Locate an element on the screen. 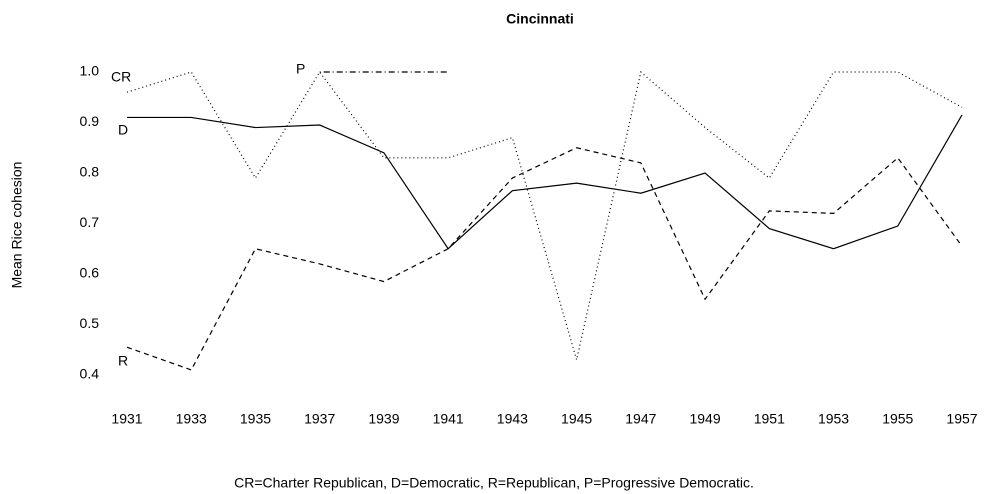  x-tick-label: 1949 is located at coordinates (704, 419).